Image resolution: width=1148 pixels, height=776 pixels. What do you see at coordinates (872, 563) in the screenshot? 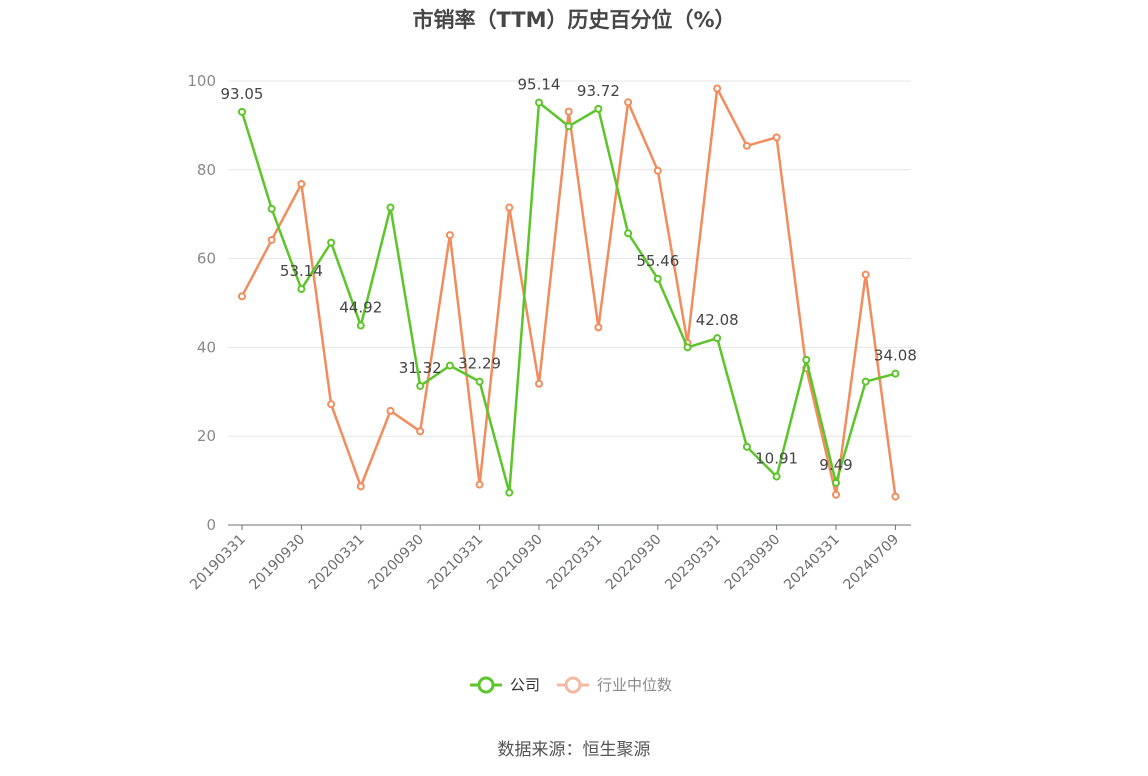
I see `x-tick-label: 20240709` at bounding box center [872, 563].